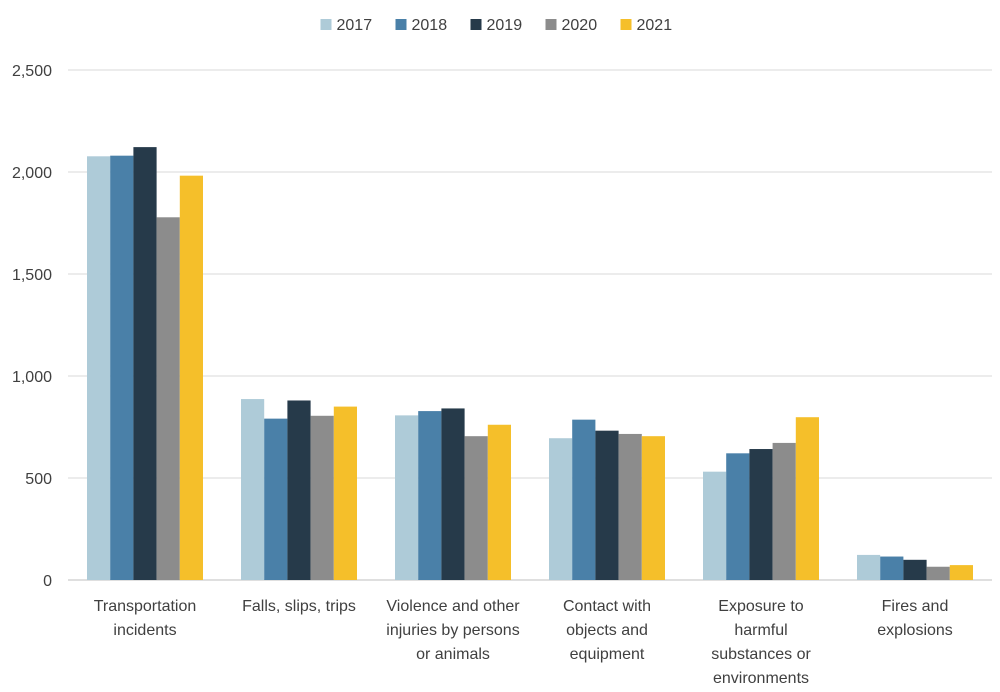 Image resolution: width=1000 pixels, height=692 pixels. I want to click on category-label: explosions, so click(915, 630).